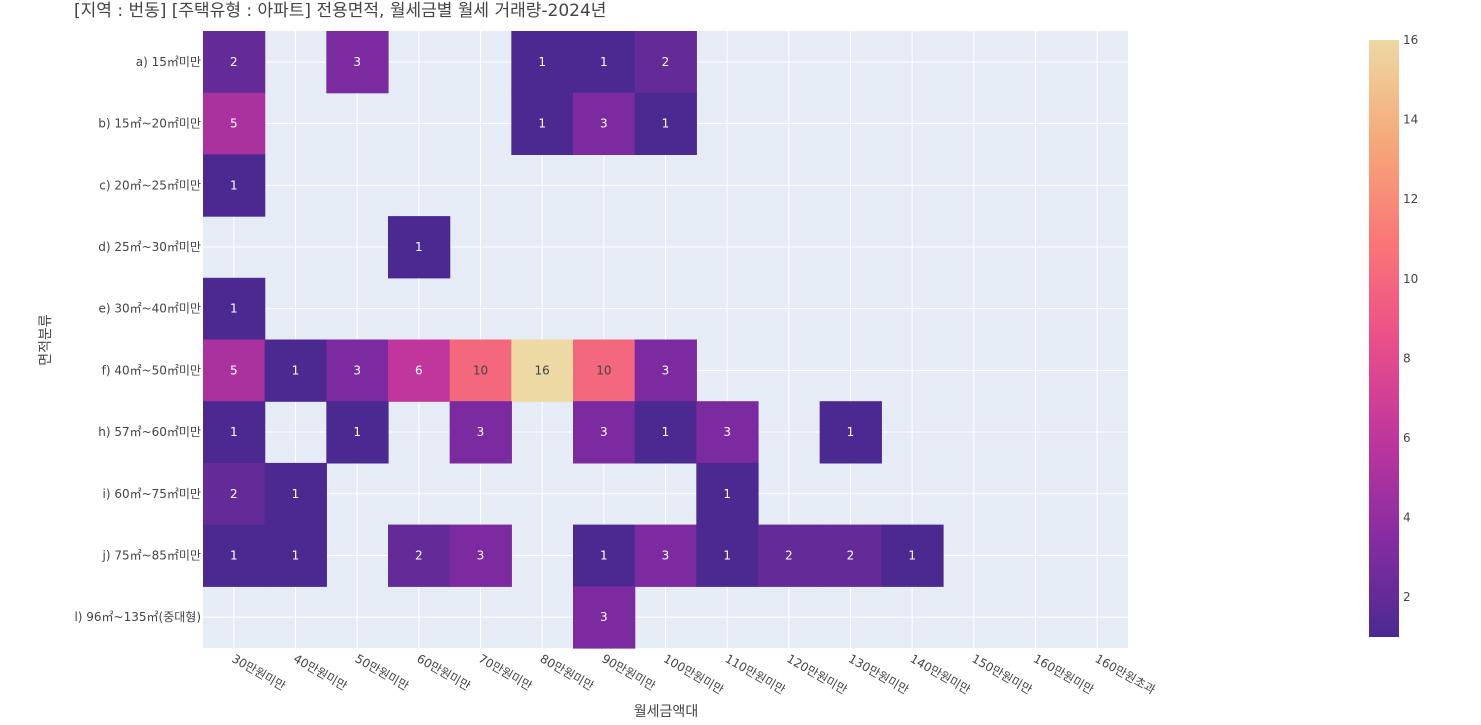 Image resolution: width=1481 pixels, height=725 pixels. Describe the element at coordinates (816, 674) in the screenshot. I see `x-tick-label: 120만원미만` at that location.